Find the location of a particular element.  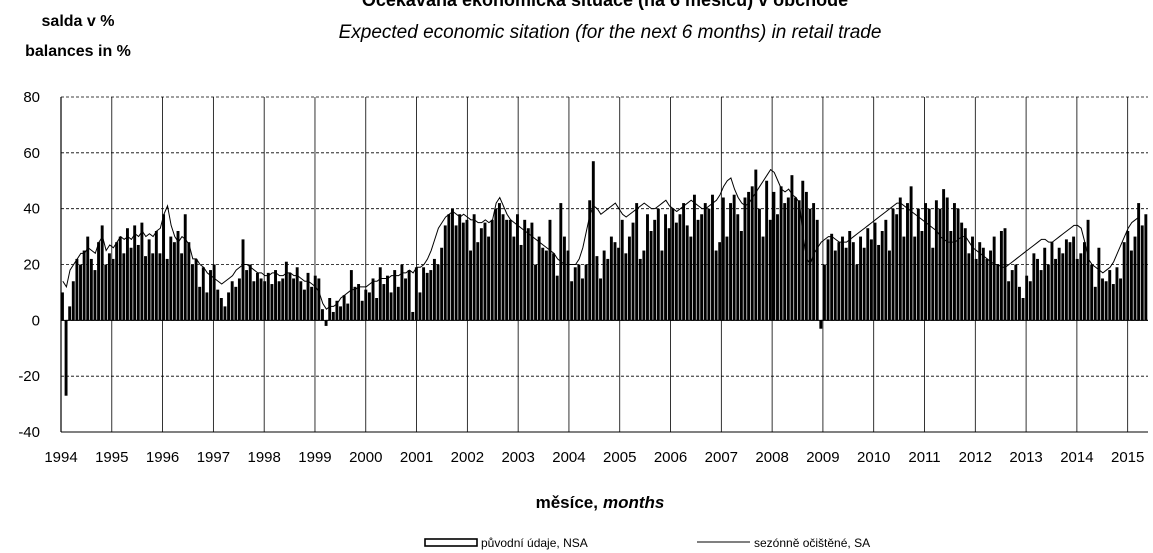

x-axis-label-en: months is located at coordinates (633, 502).